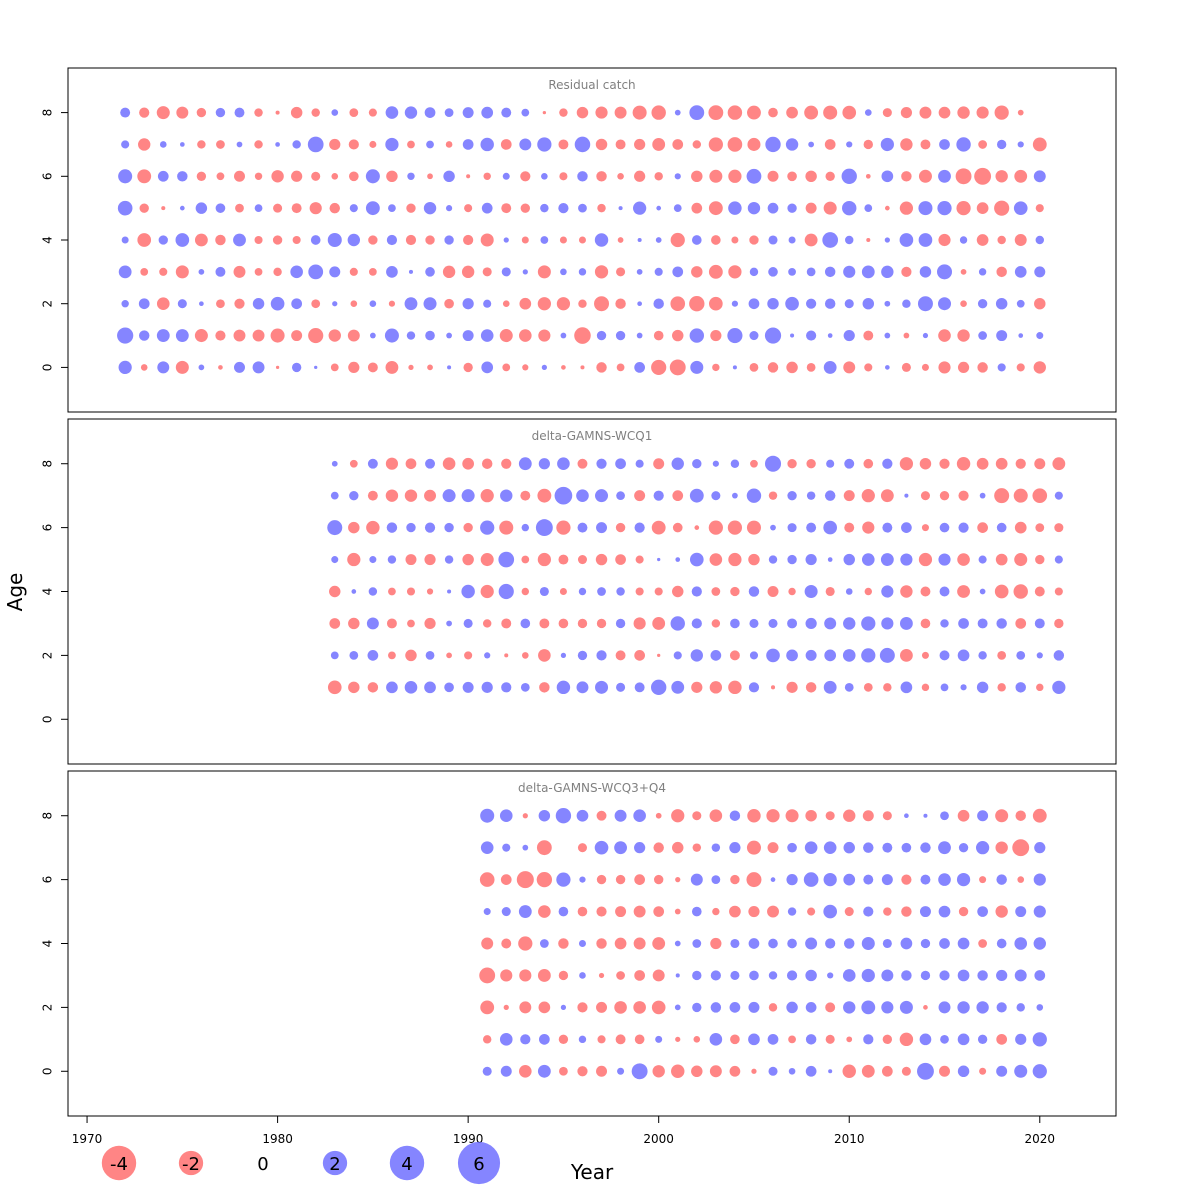 The height and width of the screenshot is (1200, 1200). Describe the element at coordinates (262, 1164) in the screenshot. I see `legend-label: 0` at that location.